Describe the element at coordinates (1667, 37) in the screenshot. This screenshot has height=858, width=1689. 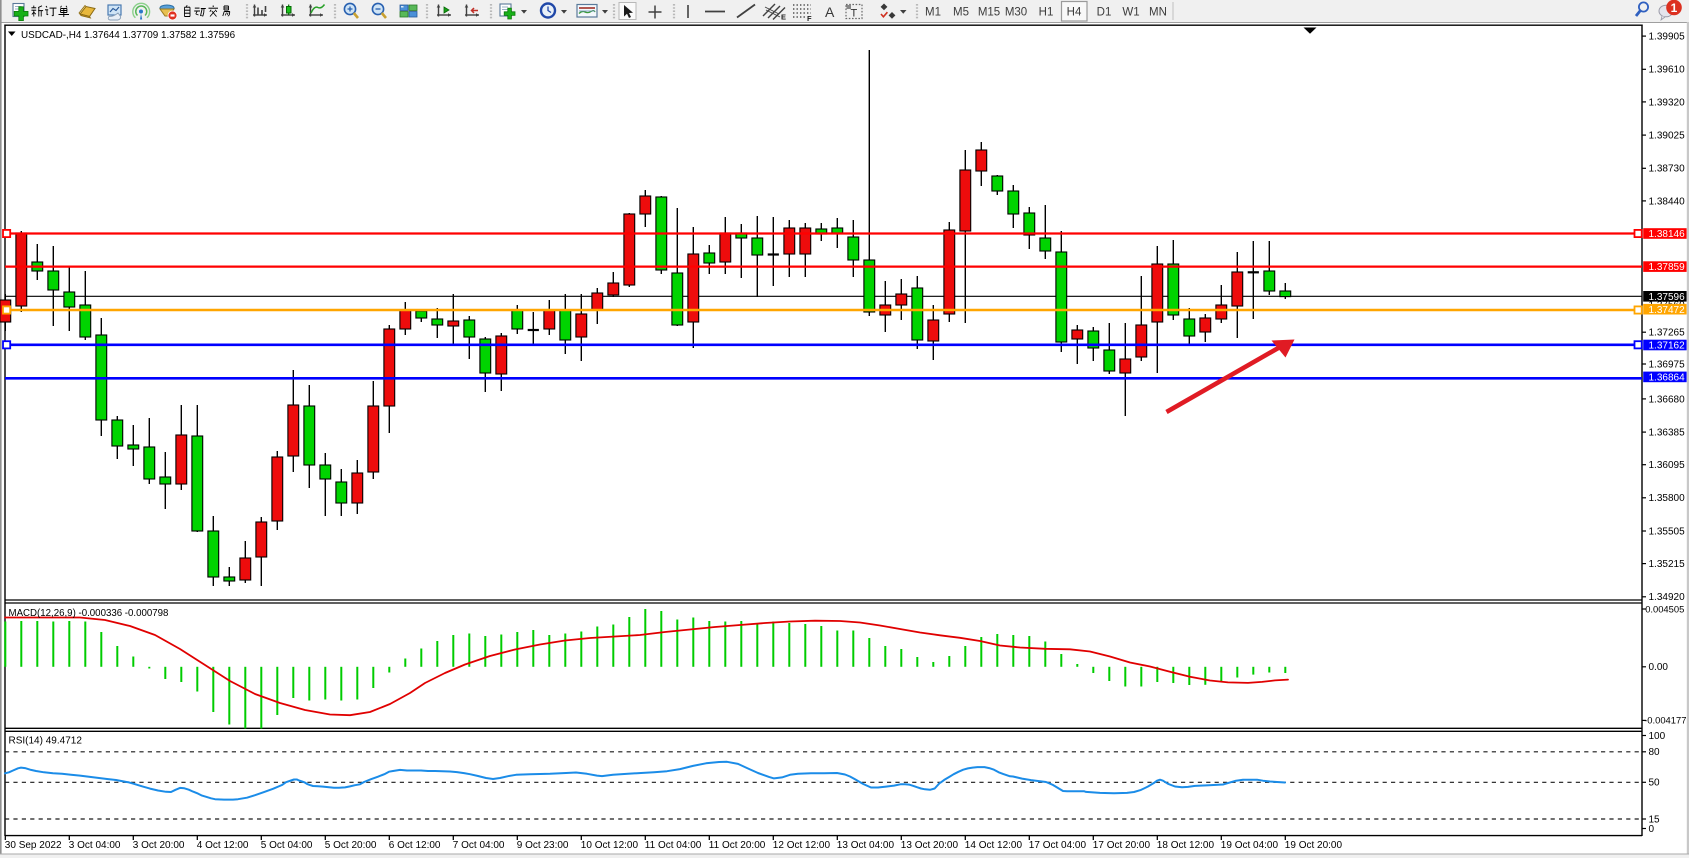
I see `svg-text: 1.39905` at that location.